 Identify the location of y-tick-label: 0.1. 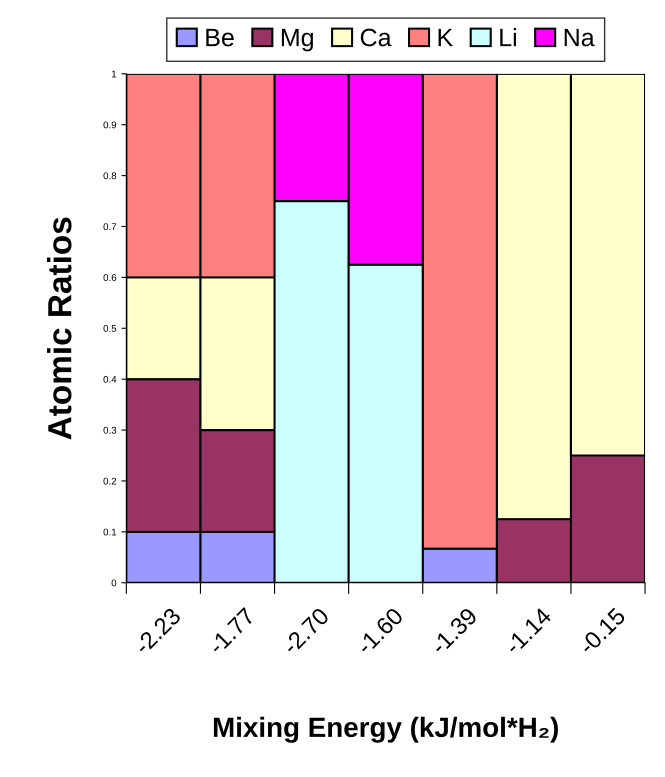
(109, 532).